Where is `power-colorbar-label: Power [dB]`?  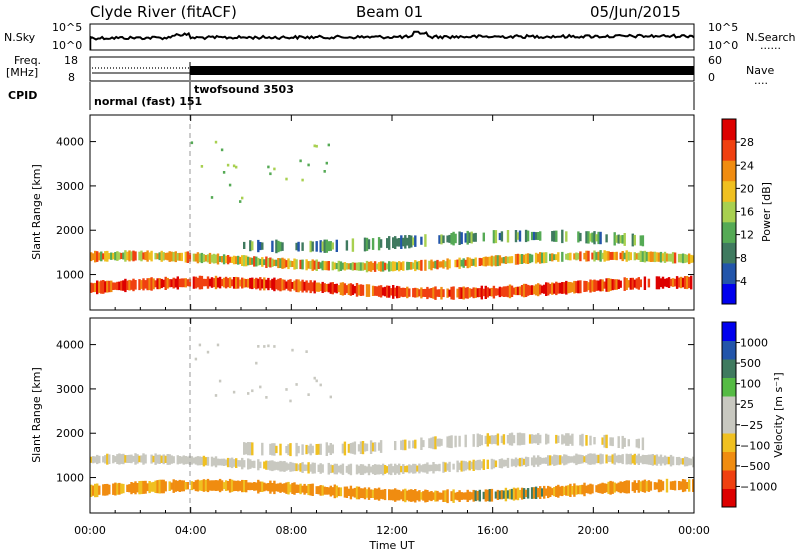 power-colorbar-label: Power [dB] is located at coordinates (766, 212).